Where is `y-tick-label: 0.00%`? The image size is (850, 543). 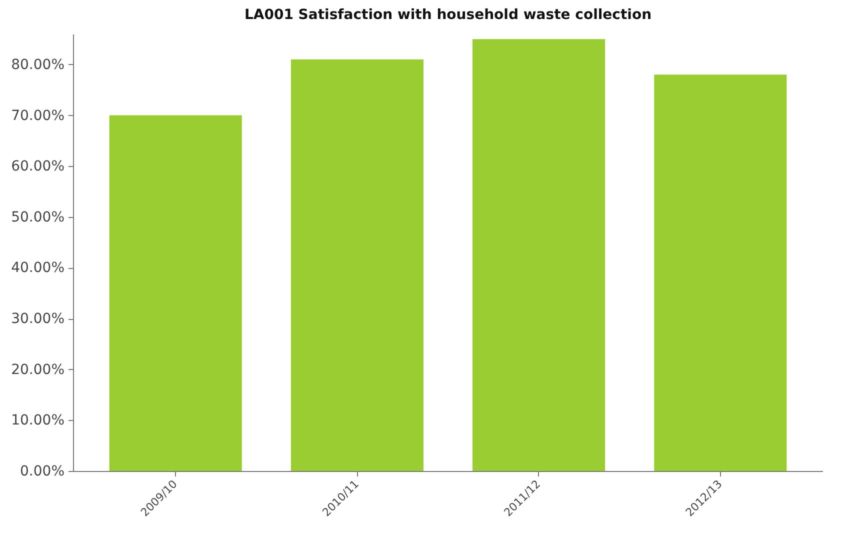
y-tick-label: 0.00% is located at coordinates (42, 472).